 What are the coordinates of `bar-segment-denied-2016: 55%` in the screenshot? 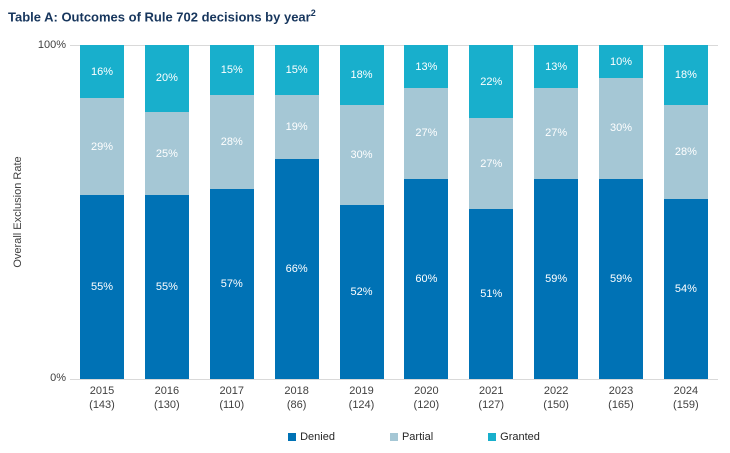 It's located at (166, 287).